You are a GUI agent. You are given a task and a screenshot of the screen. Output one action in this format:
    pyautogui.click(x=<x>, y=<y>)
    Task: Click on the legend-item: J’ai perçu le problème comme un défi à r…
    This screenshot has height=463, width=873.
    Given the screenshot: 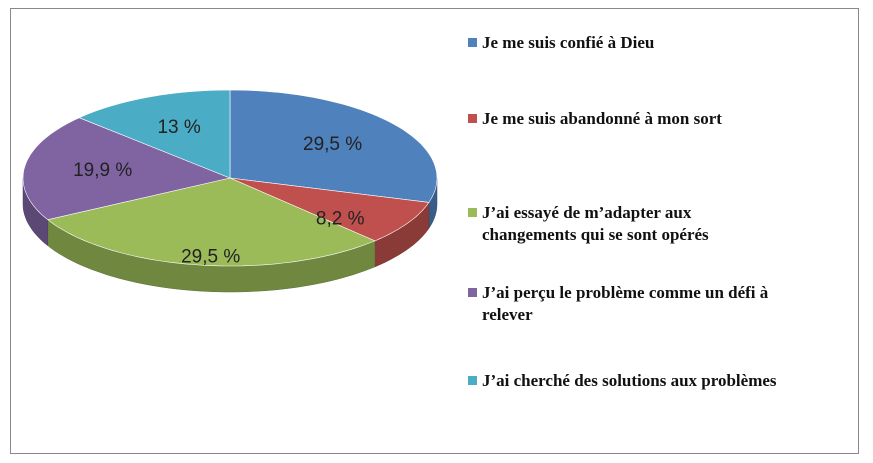 What is the action you would take?
    pyautogui.click(x=628, y=304)
    